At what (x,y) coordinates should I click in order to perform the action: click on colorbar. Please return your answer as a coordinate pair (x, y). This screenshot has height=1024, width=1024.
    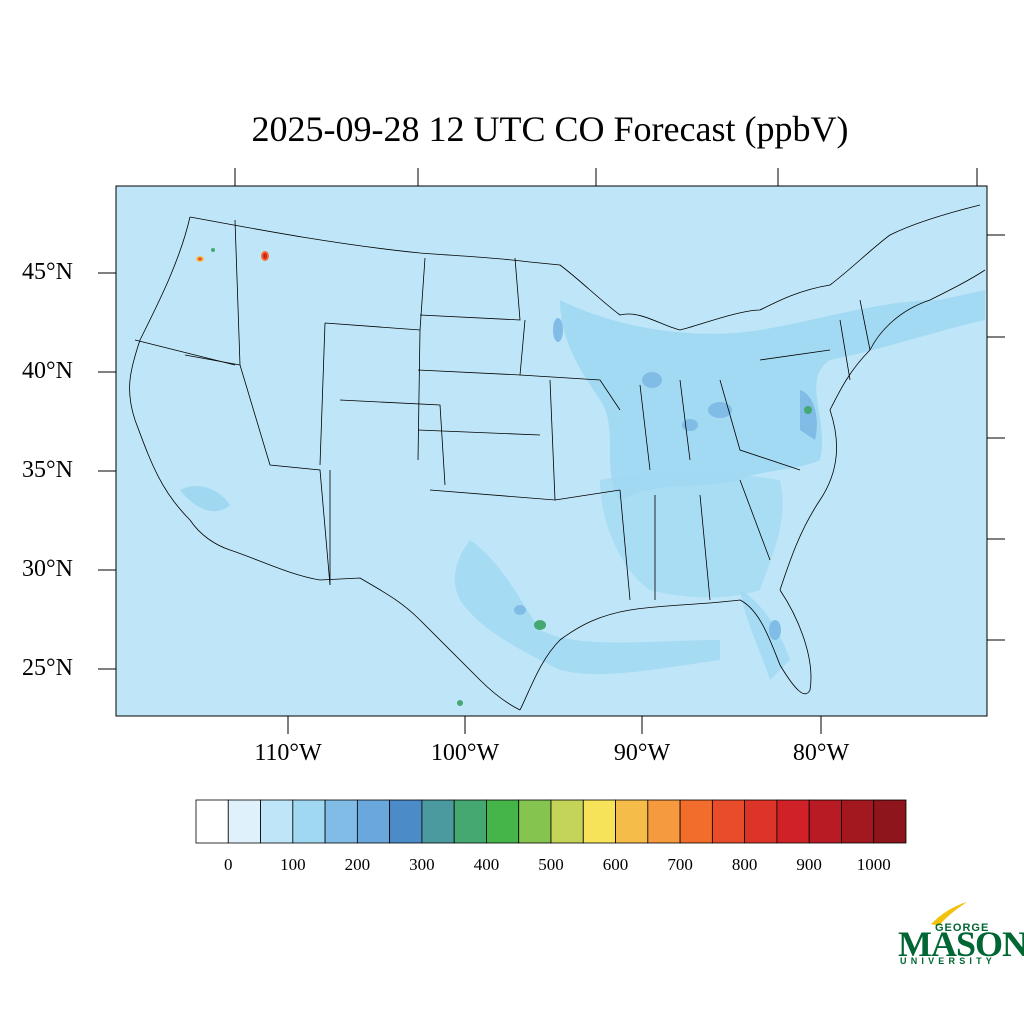
    Looking at the image, I should click on (551, 821).